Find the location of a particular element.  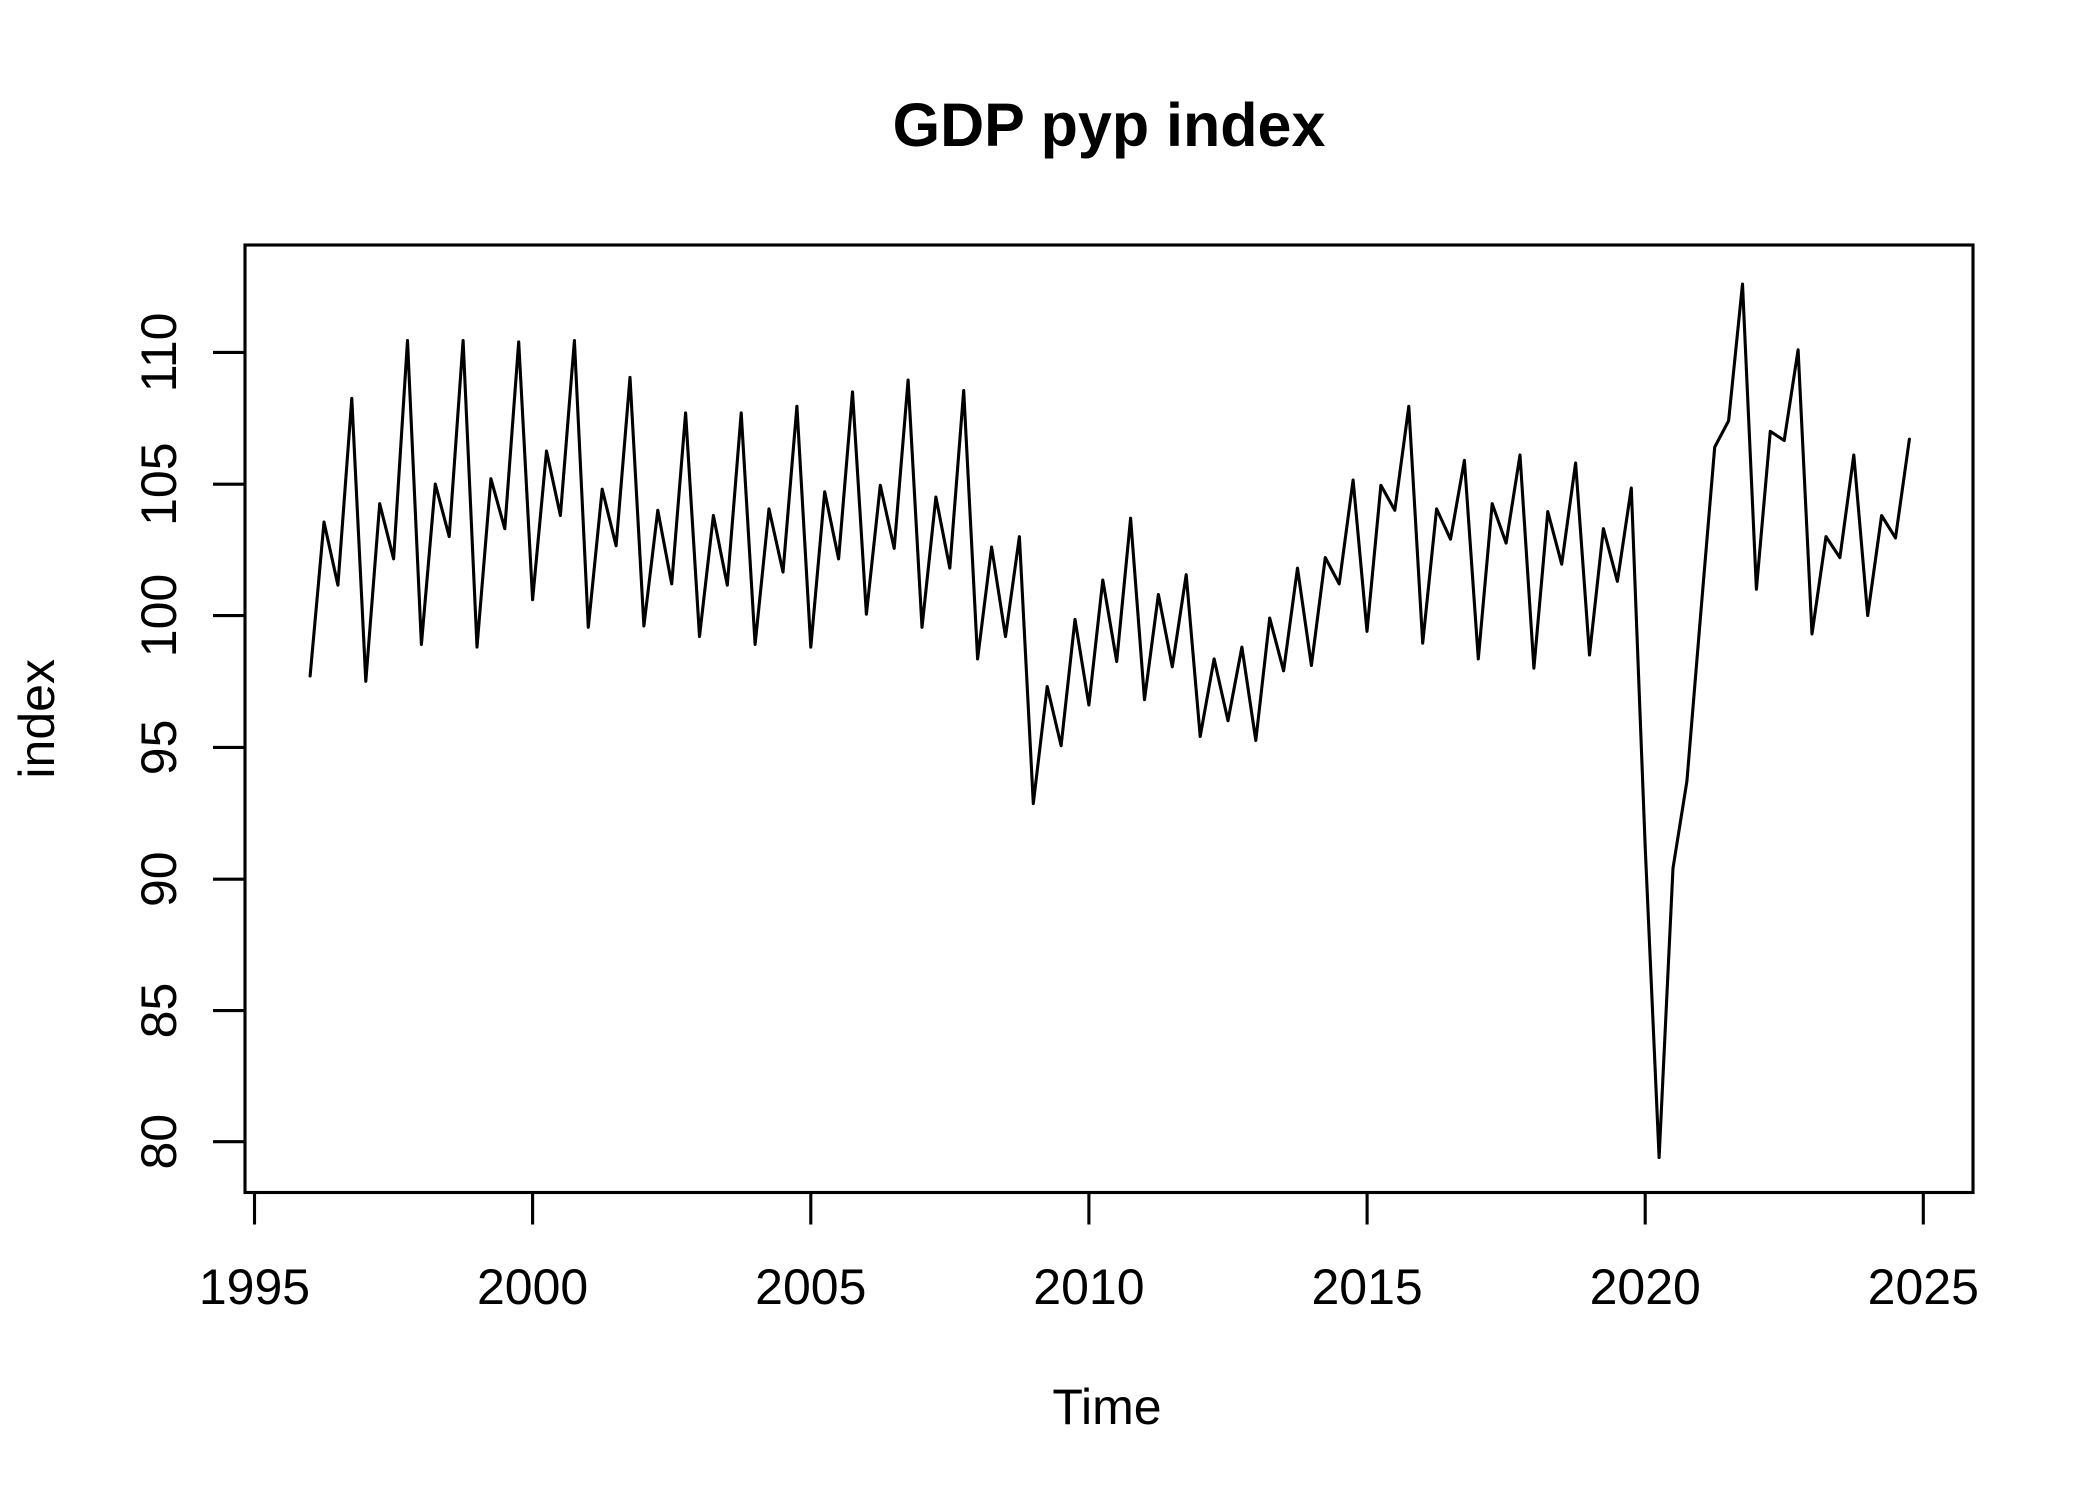

svg-text: 110 is located at coordinates (159, 353).